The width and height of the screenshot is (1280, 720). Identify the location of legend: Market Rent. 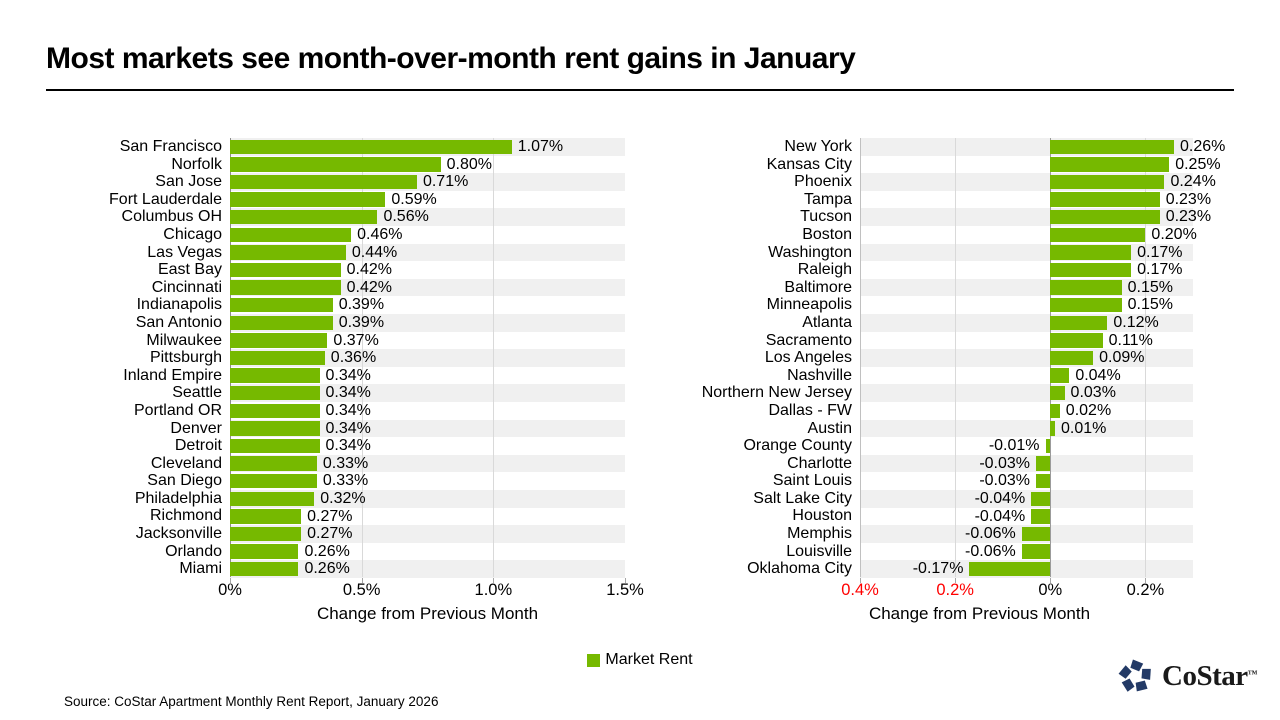
(640, 660).